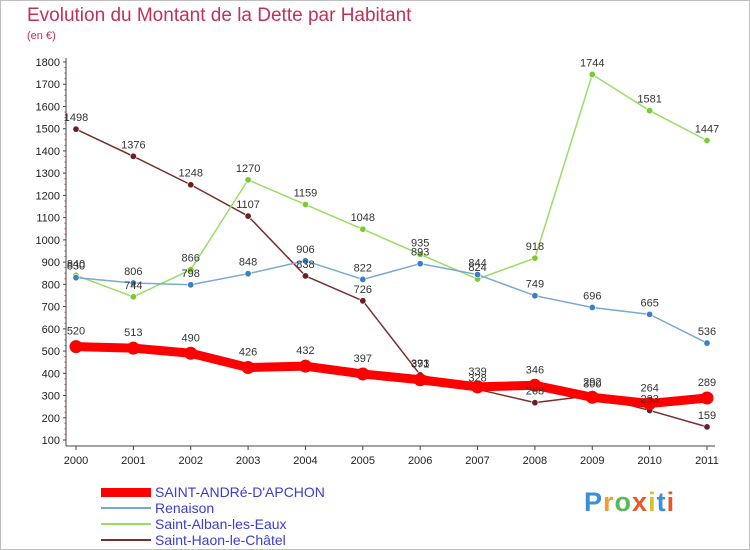 This screenshot has width=750, height=550. What do you see at coordinates (649, 399) in the screenshot?
I see `series-3-data-label: 233` at bounding box center [649, 399].